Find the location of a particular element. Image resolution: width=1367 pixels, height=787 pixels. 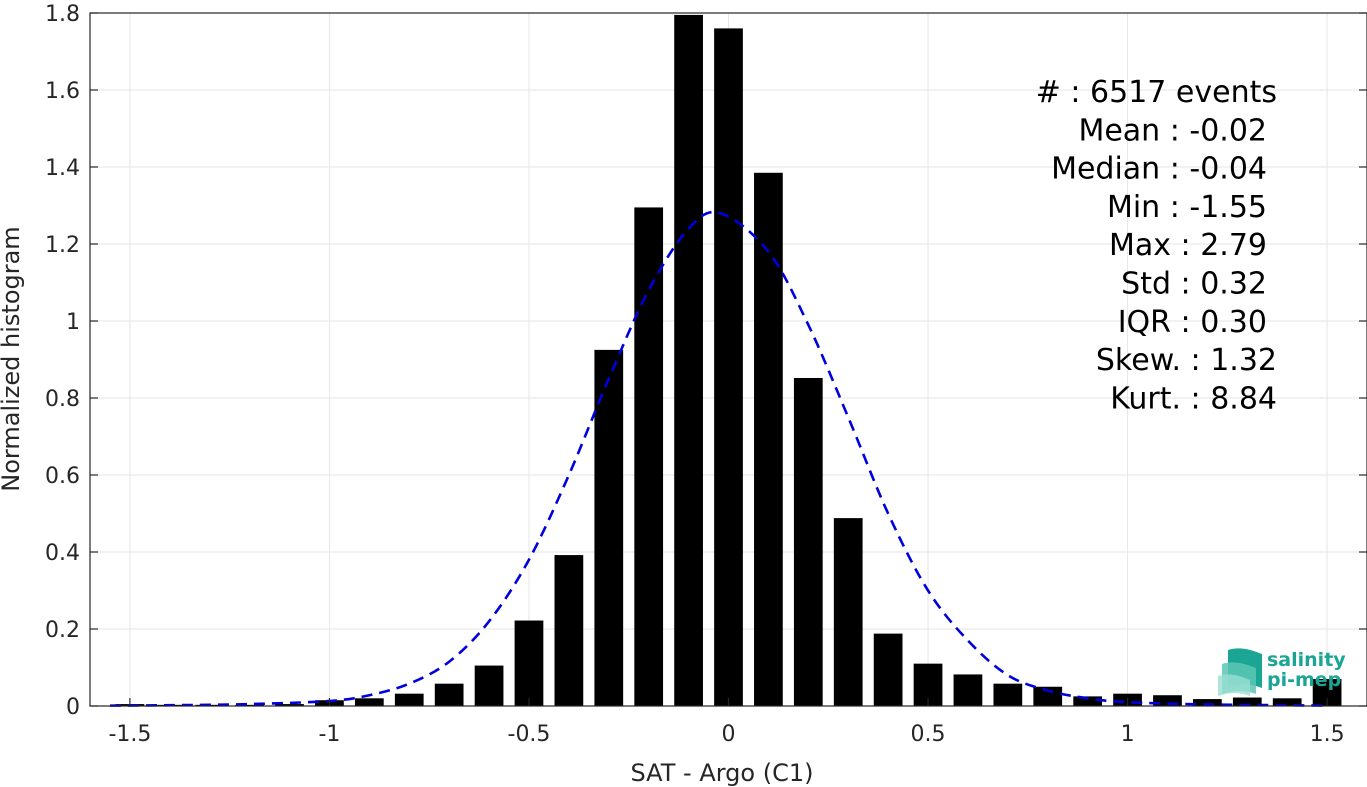

x-tick-label: -0.5 is located at coordinates (529, 734).